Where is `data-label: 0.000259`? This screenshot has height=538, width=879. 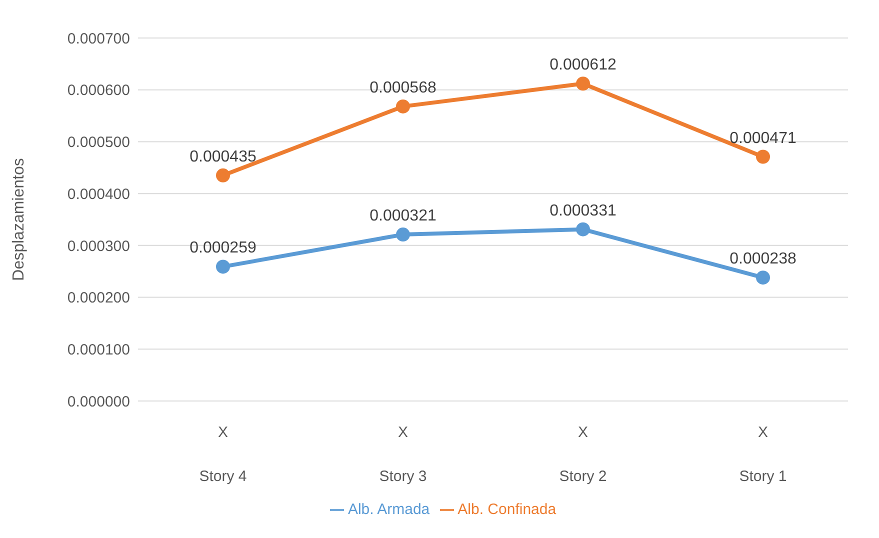 data-label: 0.000259 is located at coordinates (223, 248).